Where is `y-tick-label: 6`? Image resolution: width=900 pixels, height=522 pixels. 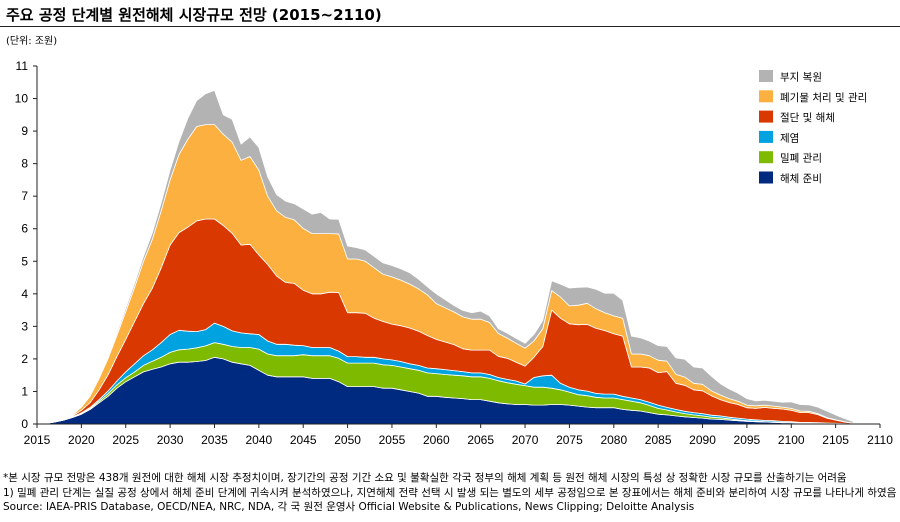
y-tick-label: 6 is located at coordinates (24, 229).